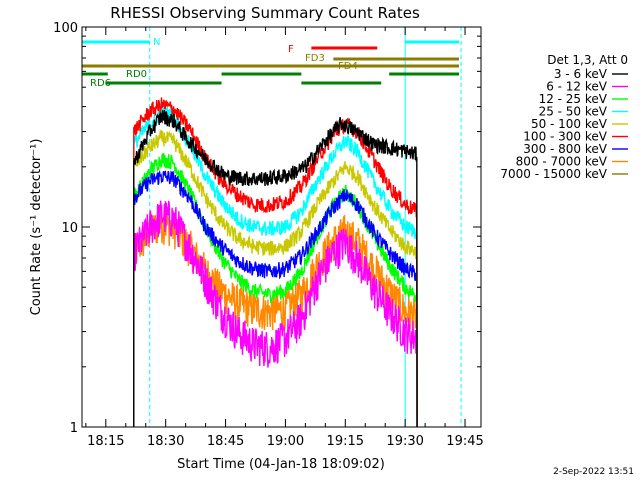  What do you see at coordinates (100, 83) in the screenshot?
I see `mode-label-rd6: RD6` at bounding box center [100, 83].